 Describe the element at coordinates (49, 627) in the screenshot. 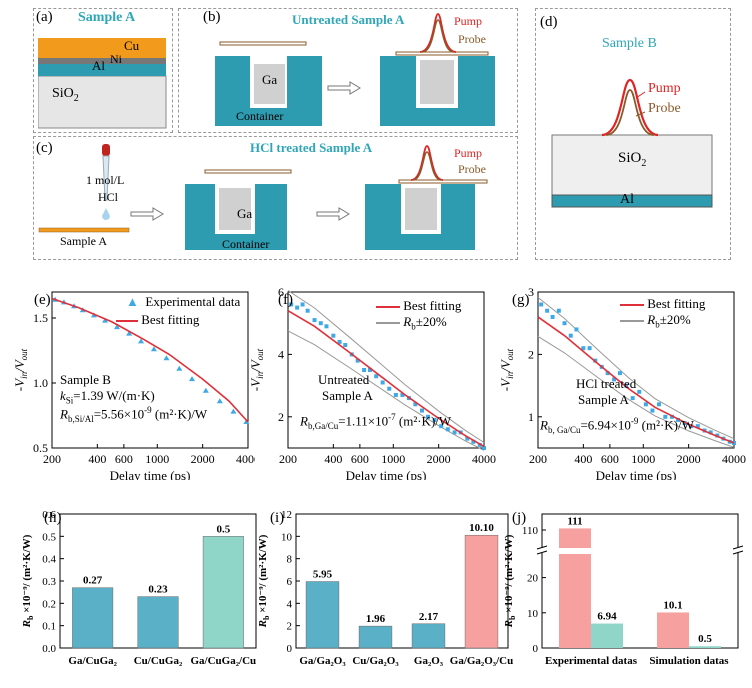

I see `y-tick-label: 0.1` at that location.